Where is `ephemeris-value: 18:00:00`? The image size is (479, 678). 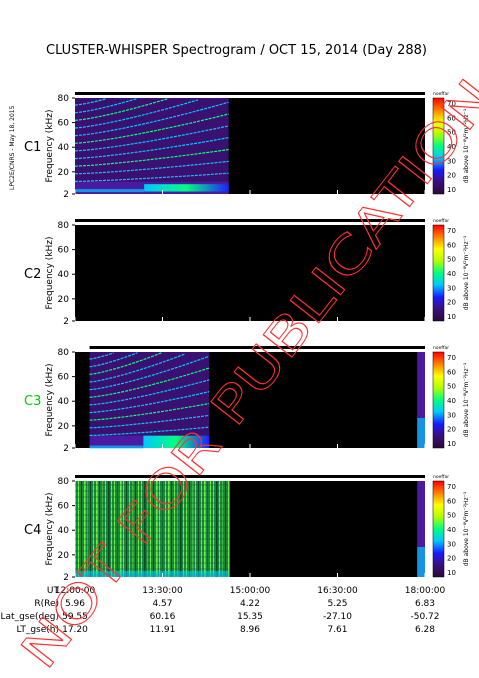
ephemeris-value: 18:00:00 is located at coordinates (425, 591).